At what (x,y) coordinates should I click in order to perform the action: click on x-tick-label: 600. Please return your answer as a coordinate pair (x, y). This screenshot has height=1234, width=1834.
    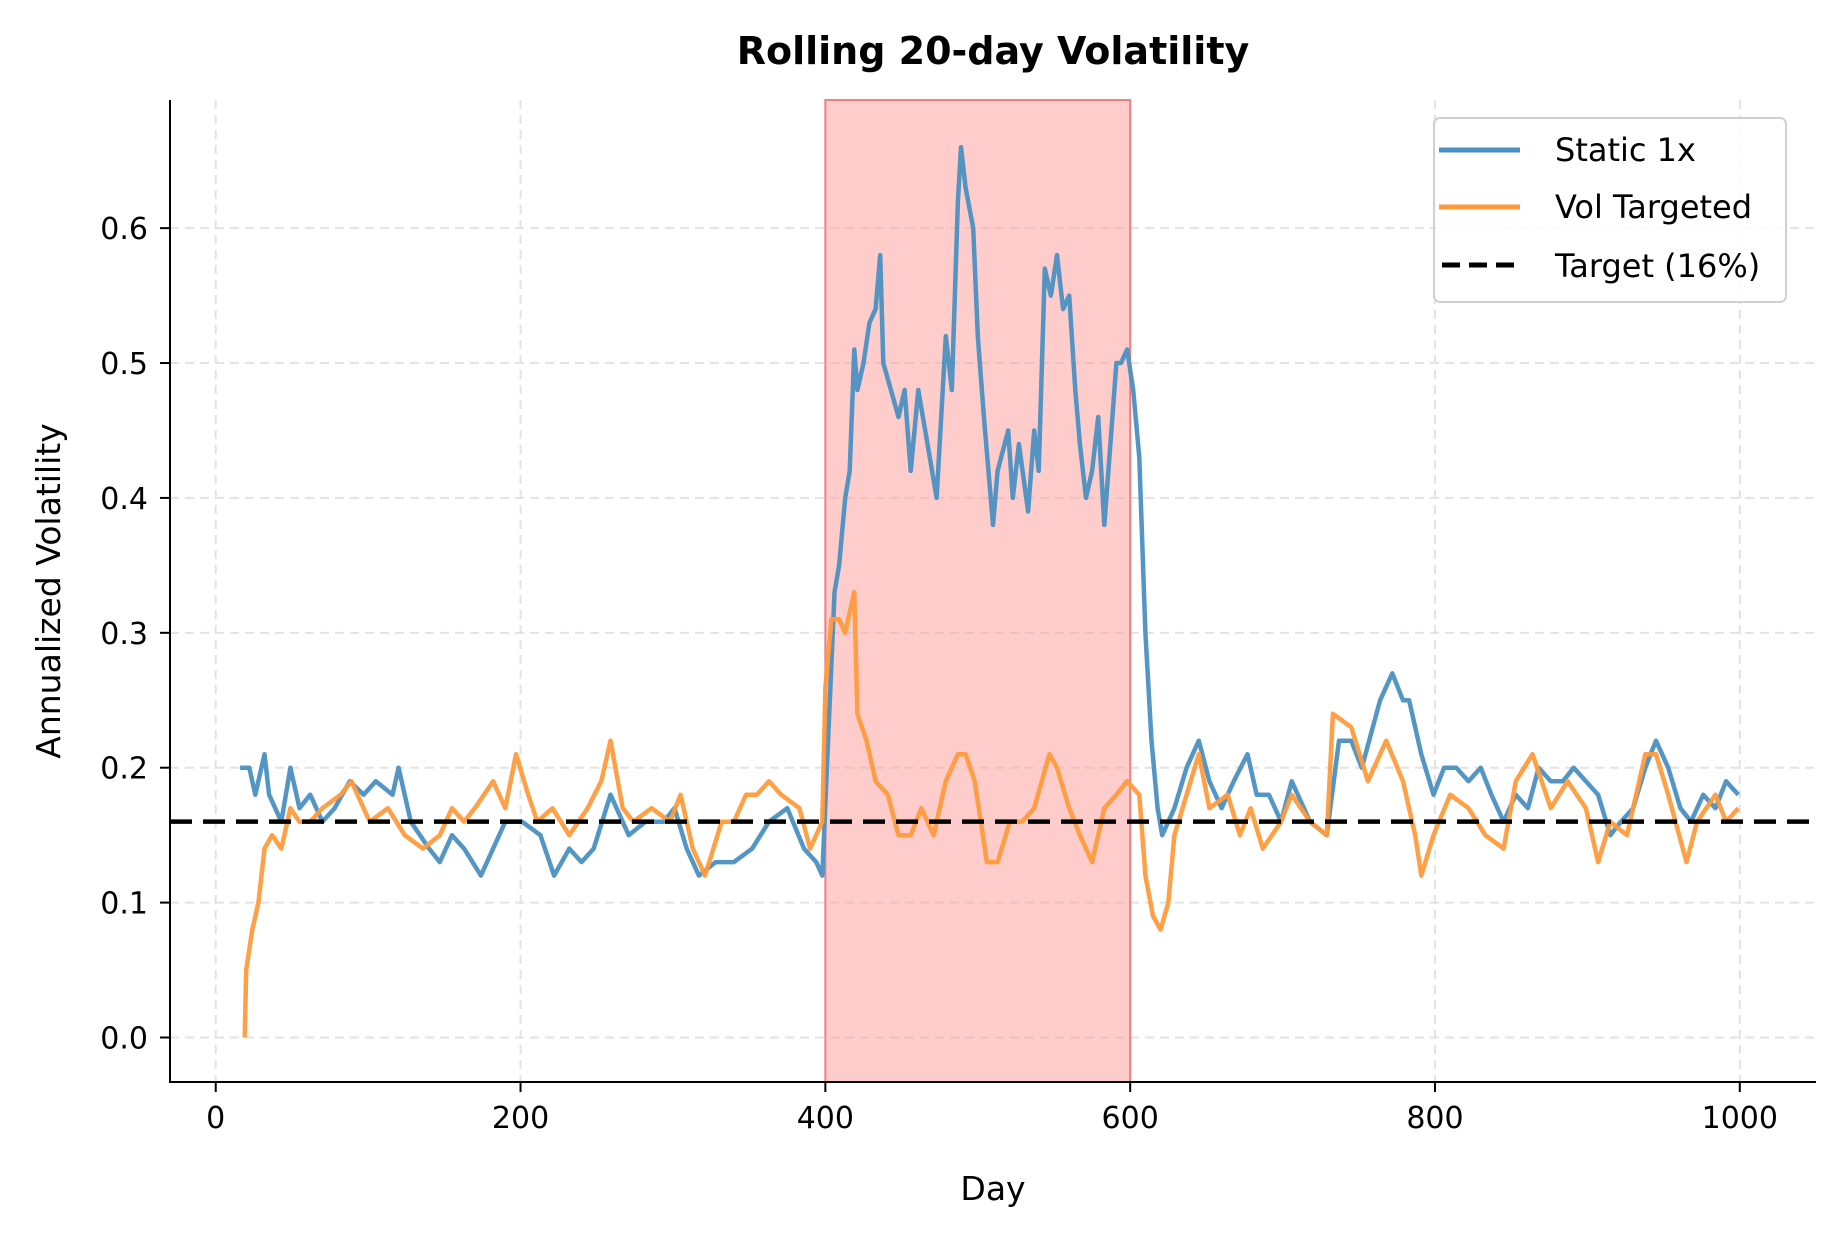
    Looking at the image, I should click on (1130, 1118).